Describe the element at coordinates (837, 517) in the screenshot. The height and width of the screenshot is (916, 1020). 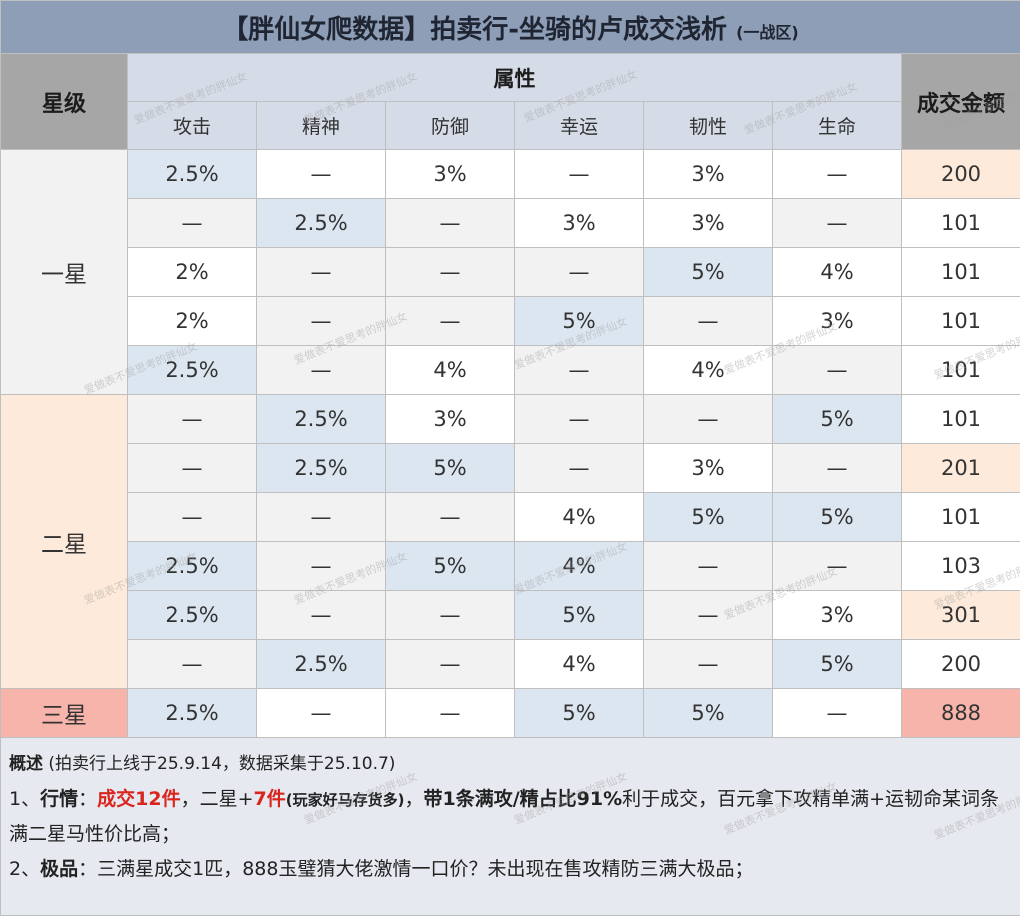
I see `cell-life: 5%` at that location.